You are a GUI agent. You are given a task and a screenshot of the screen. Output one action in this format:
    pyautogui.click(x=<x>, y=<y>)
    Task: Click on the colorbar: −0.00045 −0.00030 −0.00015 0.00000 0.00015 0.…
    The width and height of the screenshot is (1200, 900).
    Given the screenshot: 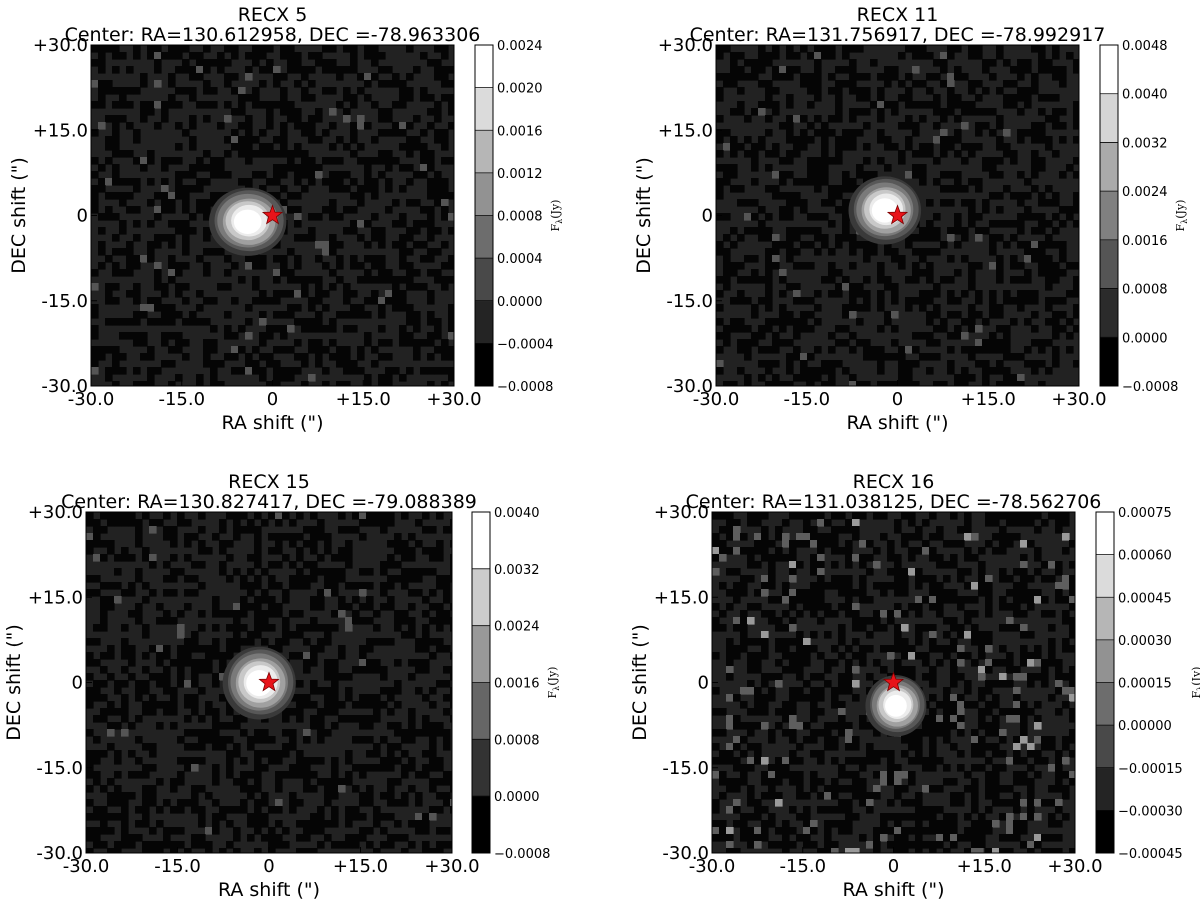 What is the action you would take?
    pyautogui.click(x=1147, y=684)
    